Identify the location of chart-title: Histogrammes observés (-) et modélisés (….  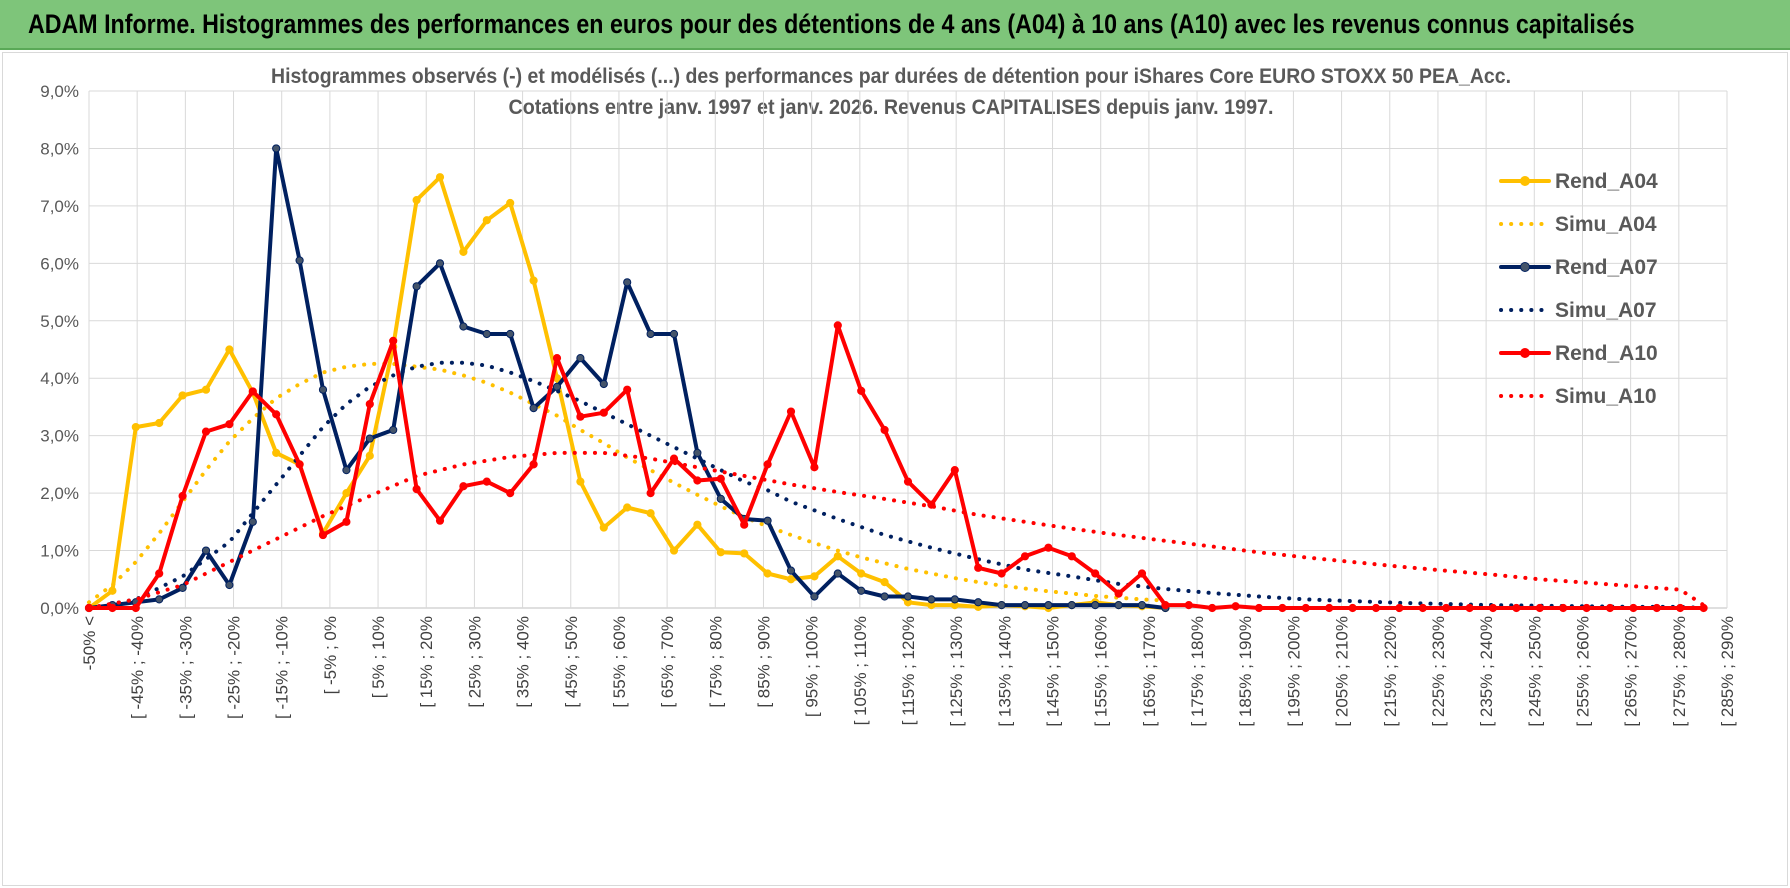
(891, 76).